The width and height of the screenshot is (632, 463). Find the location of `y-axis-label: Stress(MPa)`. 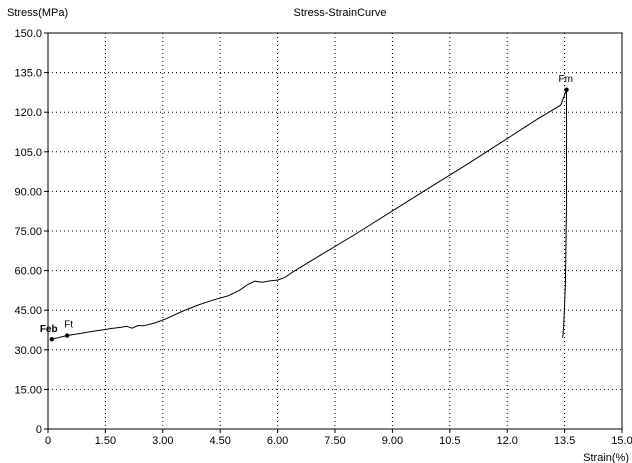

y-axis-label: Stress(MPa) is located at coordinates (37, 13).